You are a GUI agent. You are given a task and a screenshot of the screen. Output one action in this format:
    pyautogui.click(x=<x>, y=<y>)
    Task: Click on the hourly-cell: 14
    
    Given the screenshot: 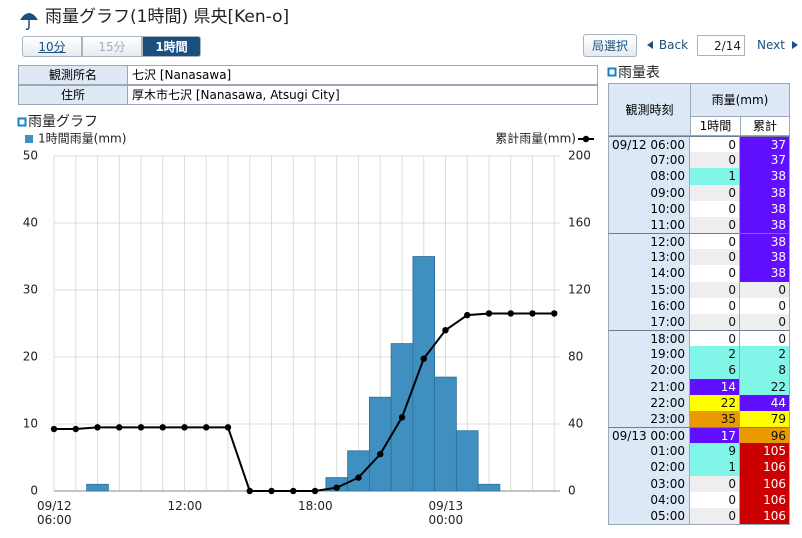 What is the action you would take?
    pyautogui.click(x=715, y=386)
    